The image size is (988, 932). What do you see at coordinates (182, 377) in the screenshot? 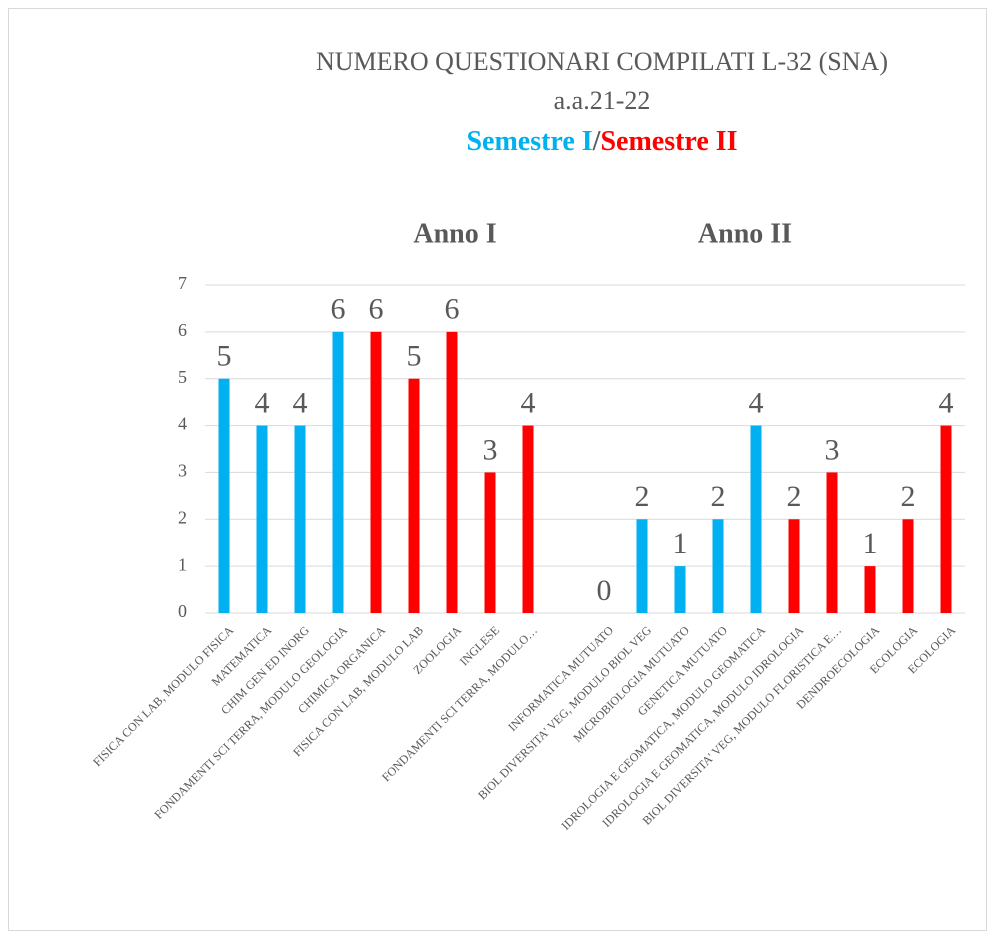
I see `y-tick-label: 5` at bounding box center [182, 377].